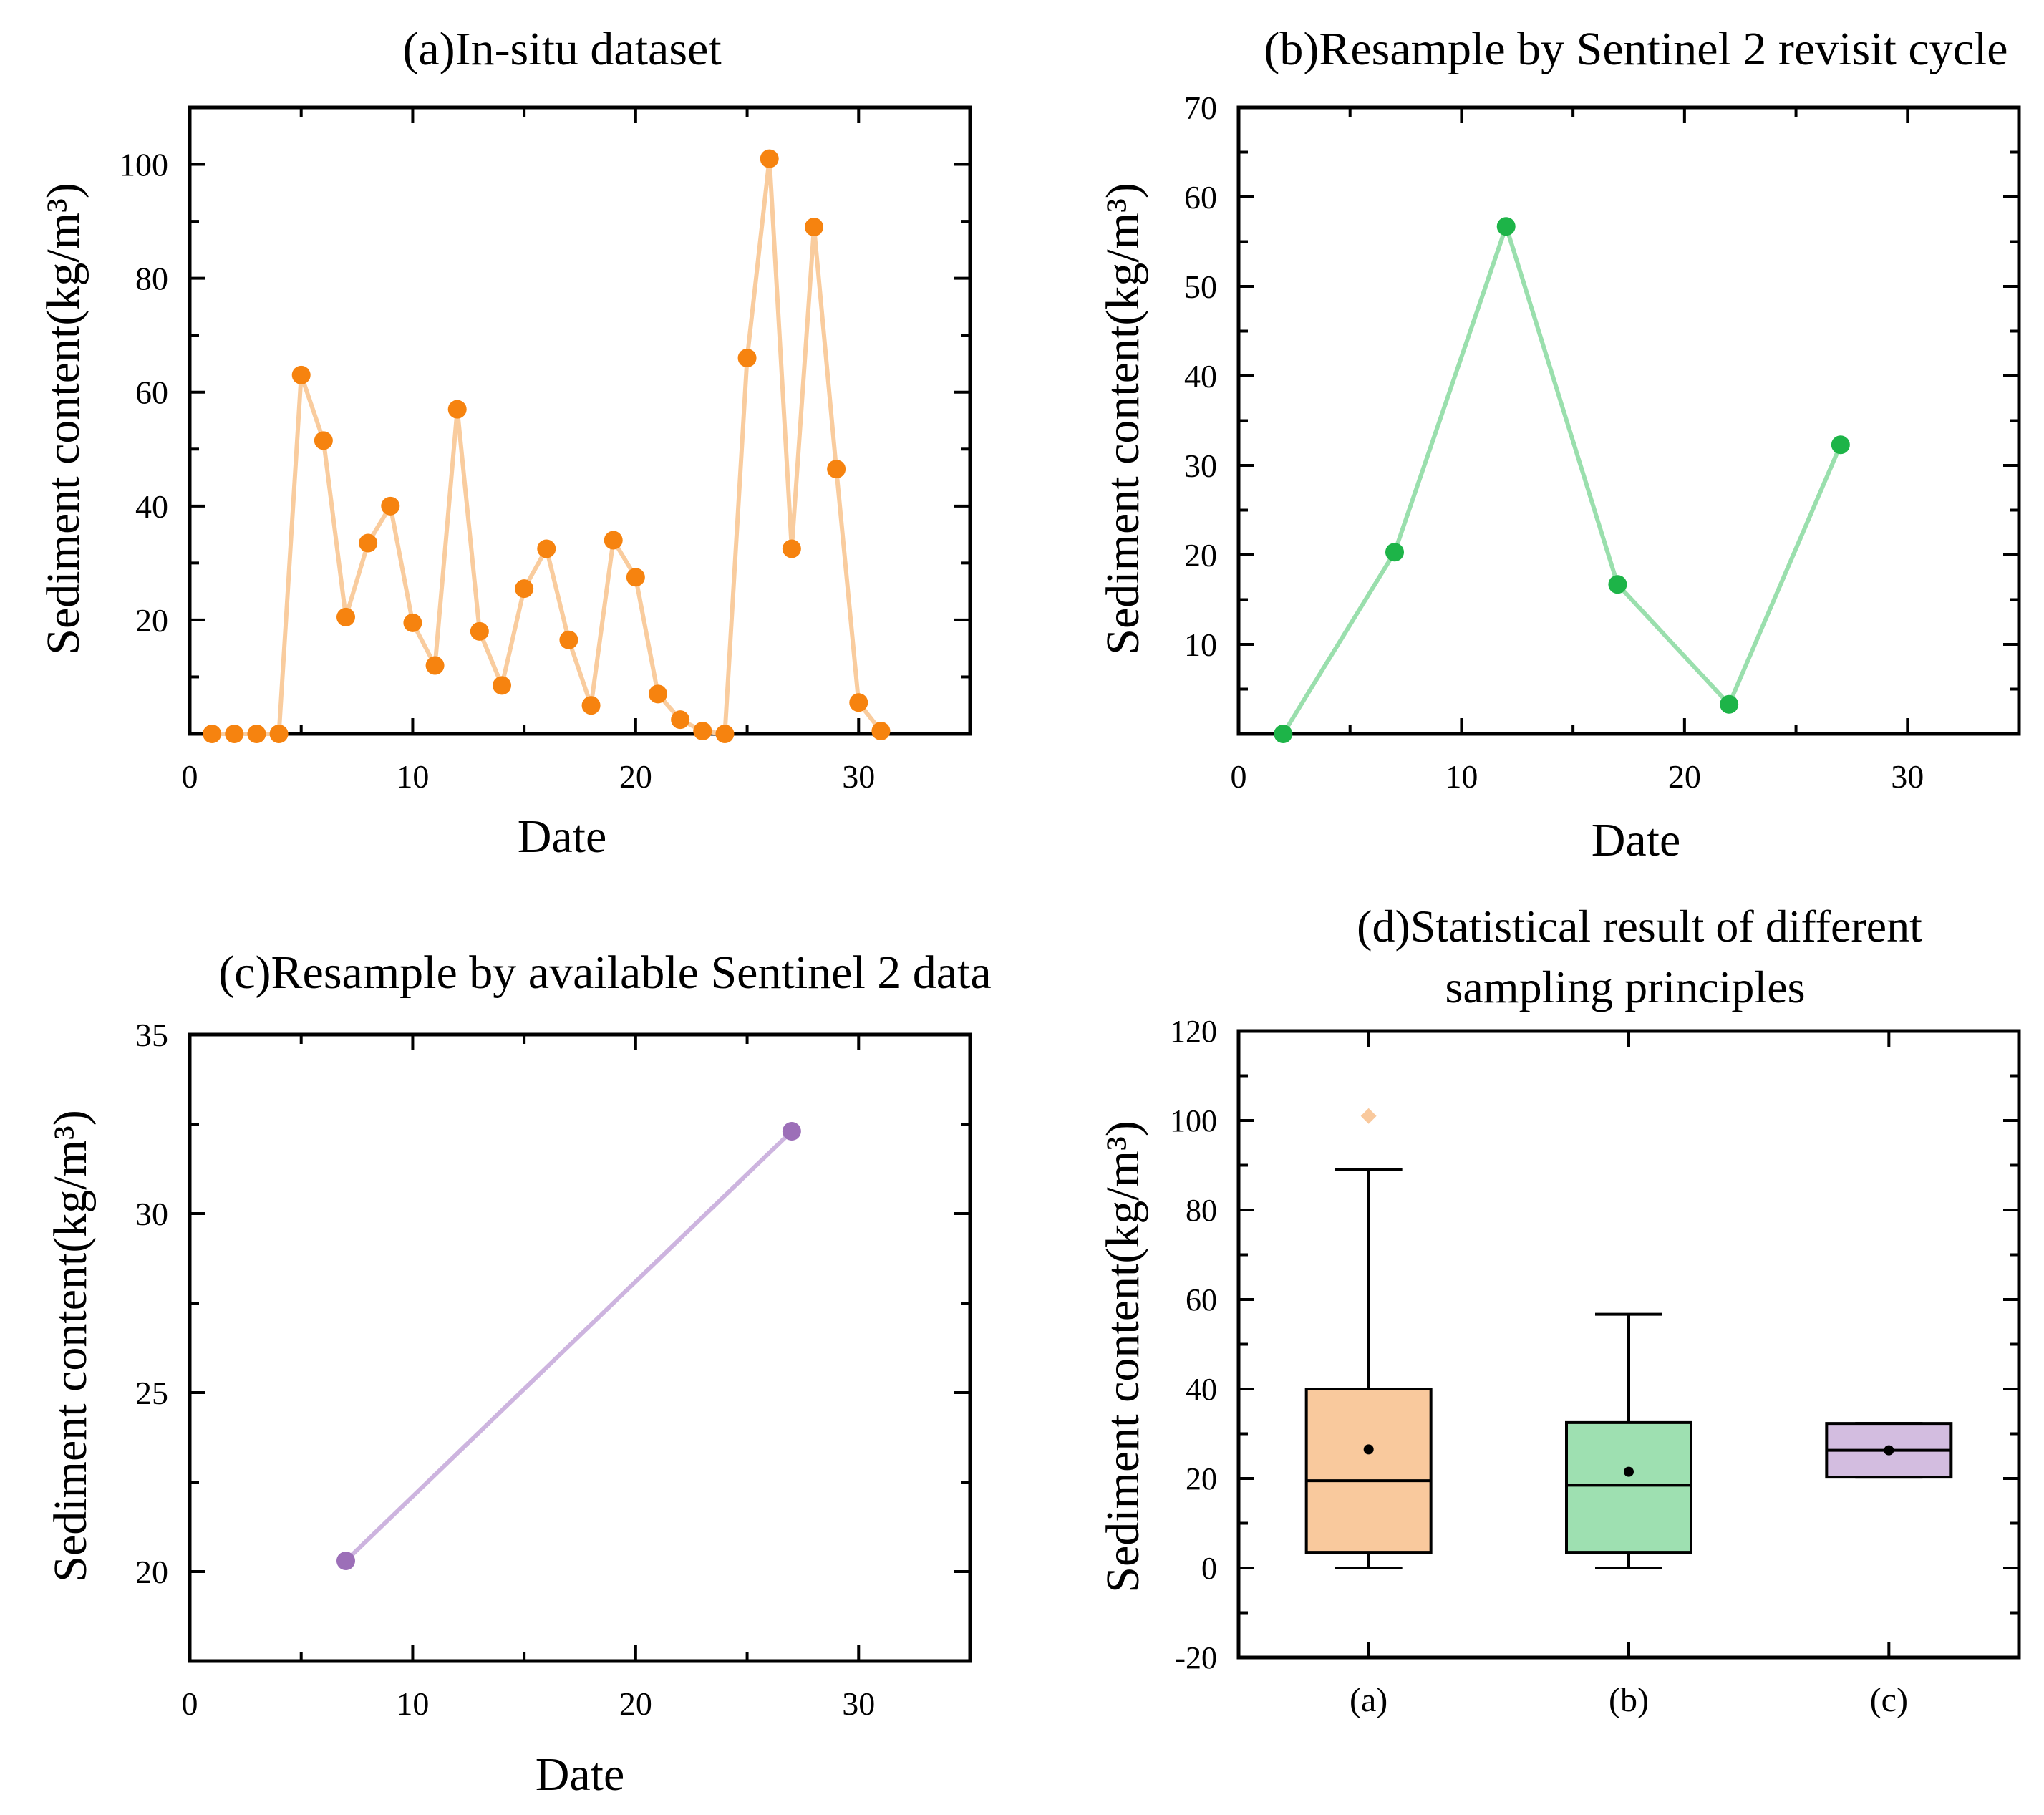  What do you see at coordinates (1625, 987) in the screenshot?
I see `panel-d-title-line-2: sampling principles` at bounding box center [1625, 987].